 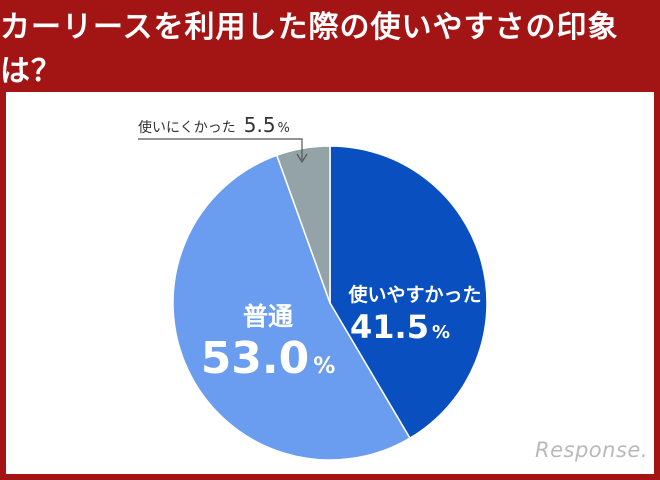 I want to click on pie-slice-easy, so click(x=408, y=292).